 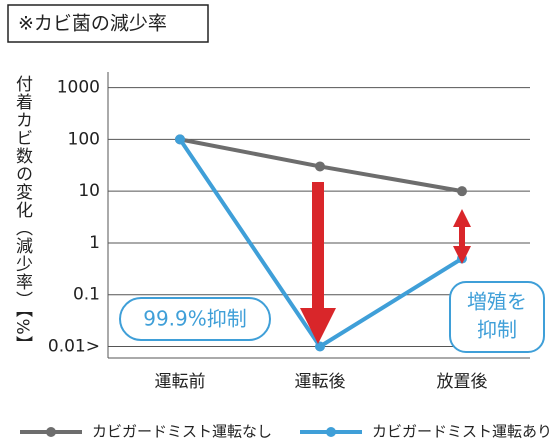 I want to click on chart-title: ※カビ菌の減少率, so click(x=92, y=24).